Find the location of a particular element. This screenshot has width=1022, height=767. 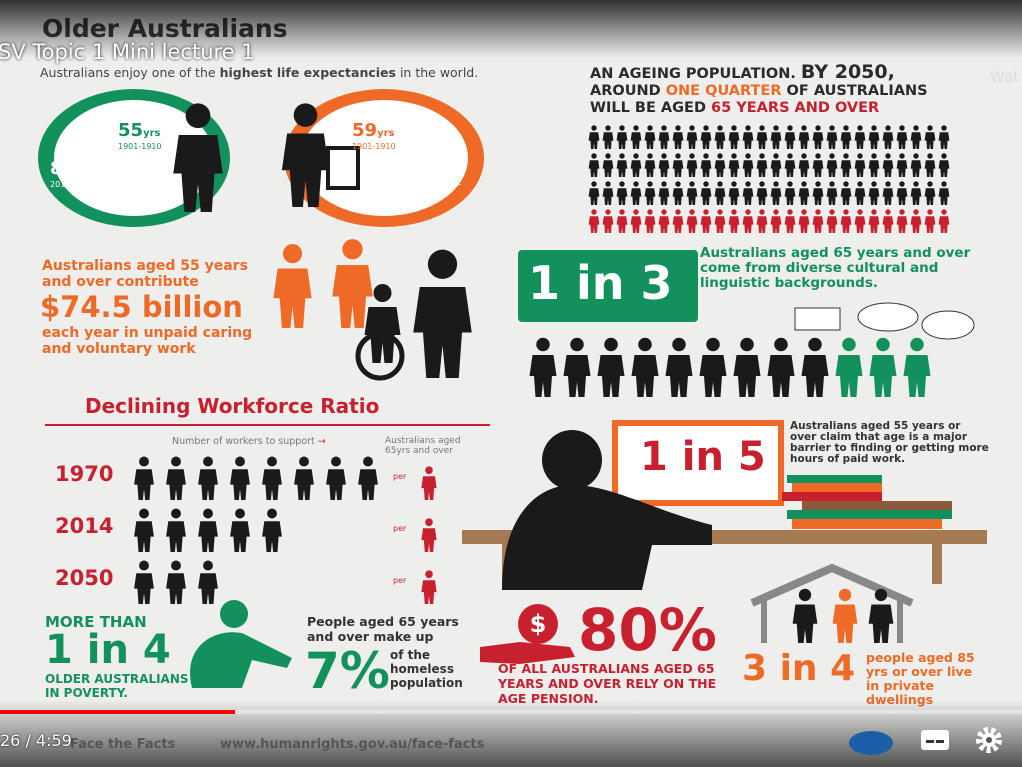

poverty-ratio: 1 in 4 is located at coordinates (108, 650).